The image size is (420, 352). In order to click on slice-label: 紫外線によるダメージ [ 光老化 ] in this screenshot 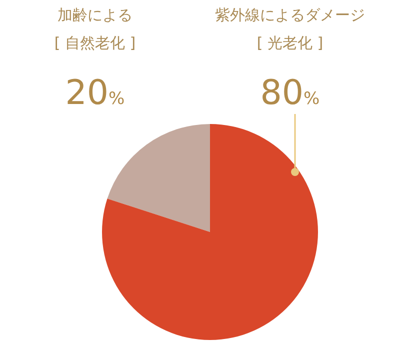, I will do `click(290, 29)`.